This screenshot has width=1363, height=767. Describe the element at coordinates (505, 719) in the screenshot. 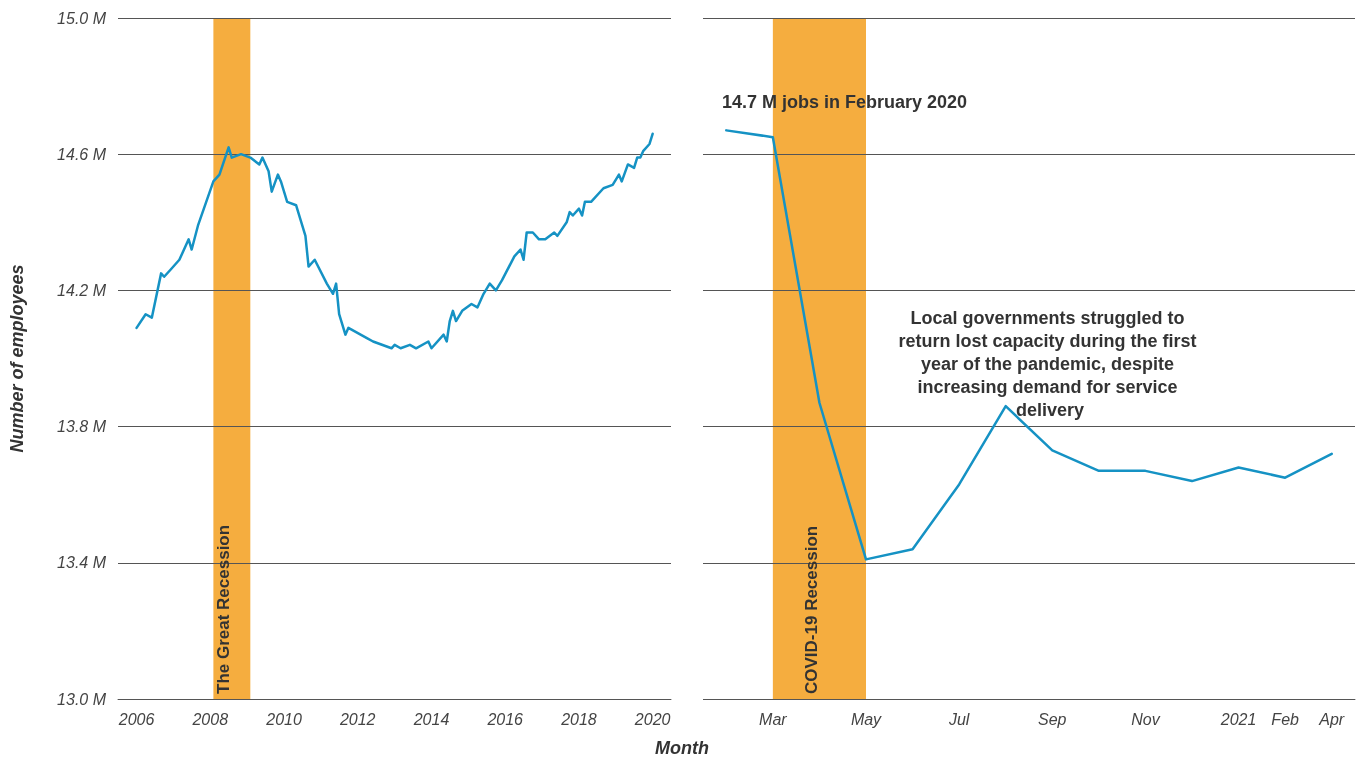

I see `x-tick-label: 2016` at that location.